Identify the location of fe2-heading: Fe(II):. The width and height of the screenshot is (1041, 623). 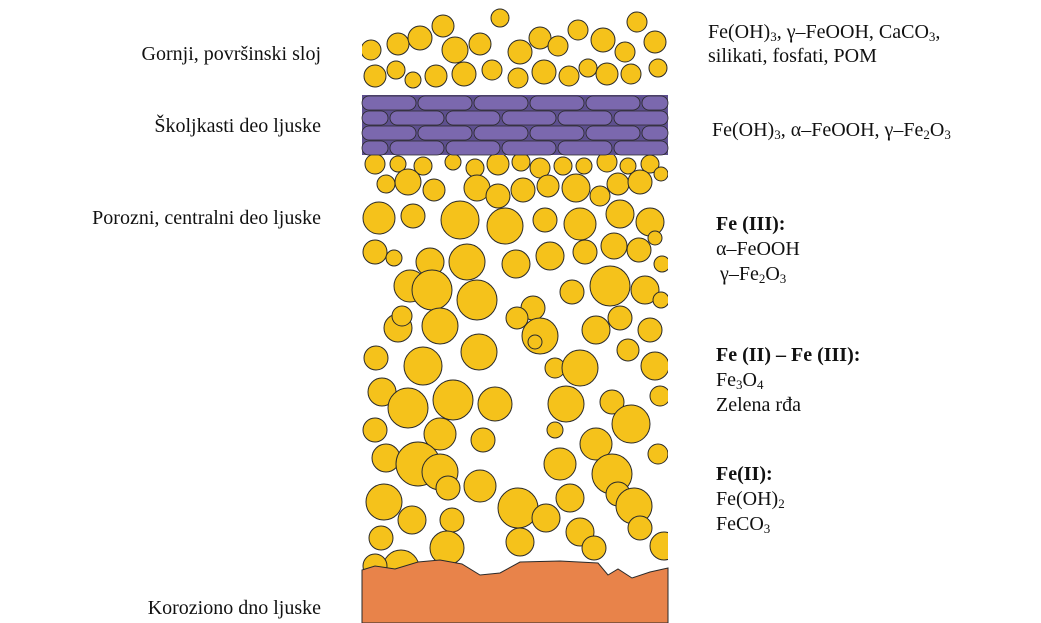
(744, 474).